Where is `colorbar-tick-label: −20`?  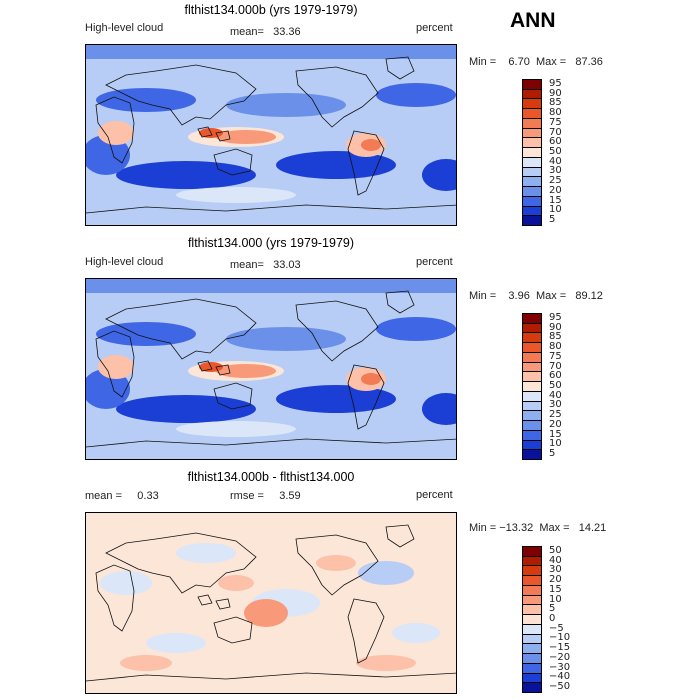 colorbar-tick-label: −20 is located at coordinates (560, 657).